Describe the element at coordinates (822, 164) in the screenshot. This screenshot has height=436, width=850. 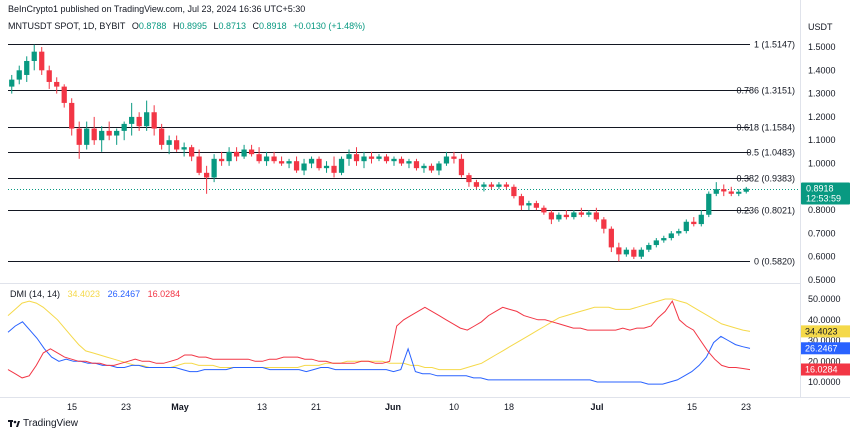
I see `price-tick-label: 1.0000` at that location.